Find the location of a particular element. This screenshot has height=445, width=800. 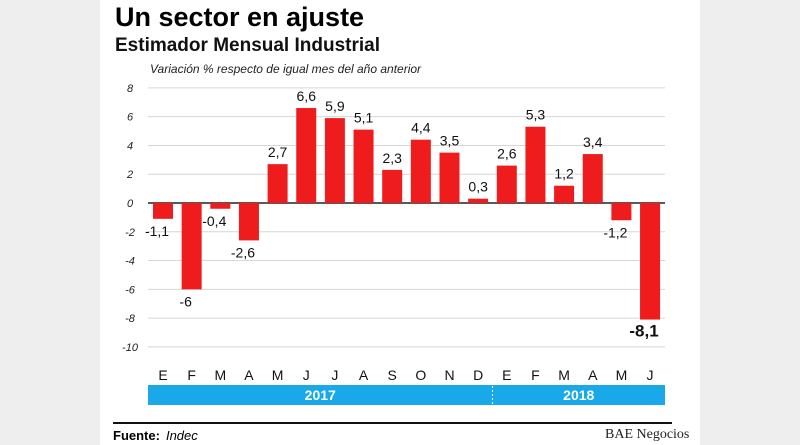

y-tick-label: -6 is located at coordinates (130, 290).